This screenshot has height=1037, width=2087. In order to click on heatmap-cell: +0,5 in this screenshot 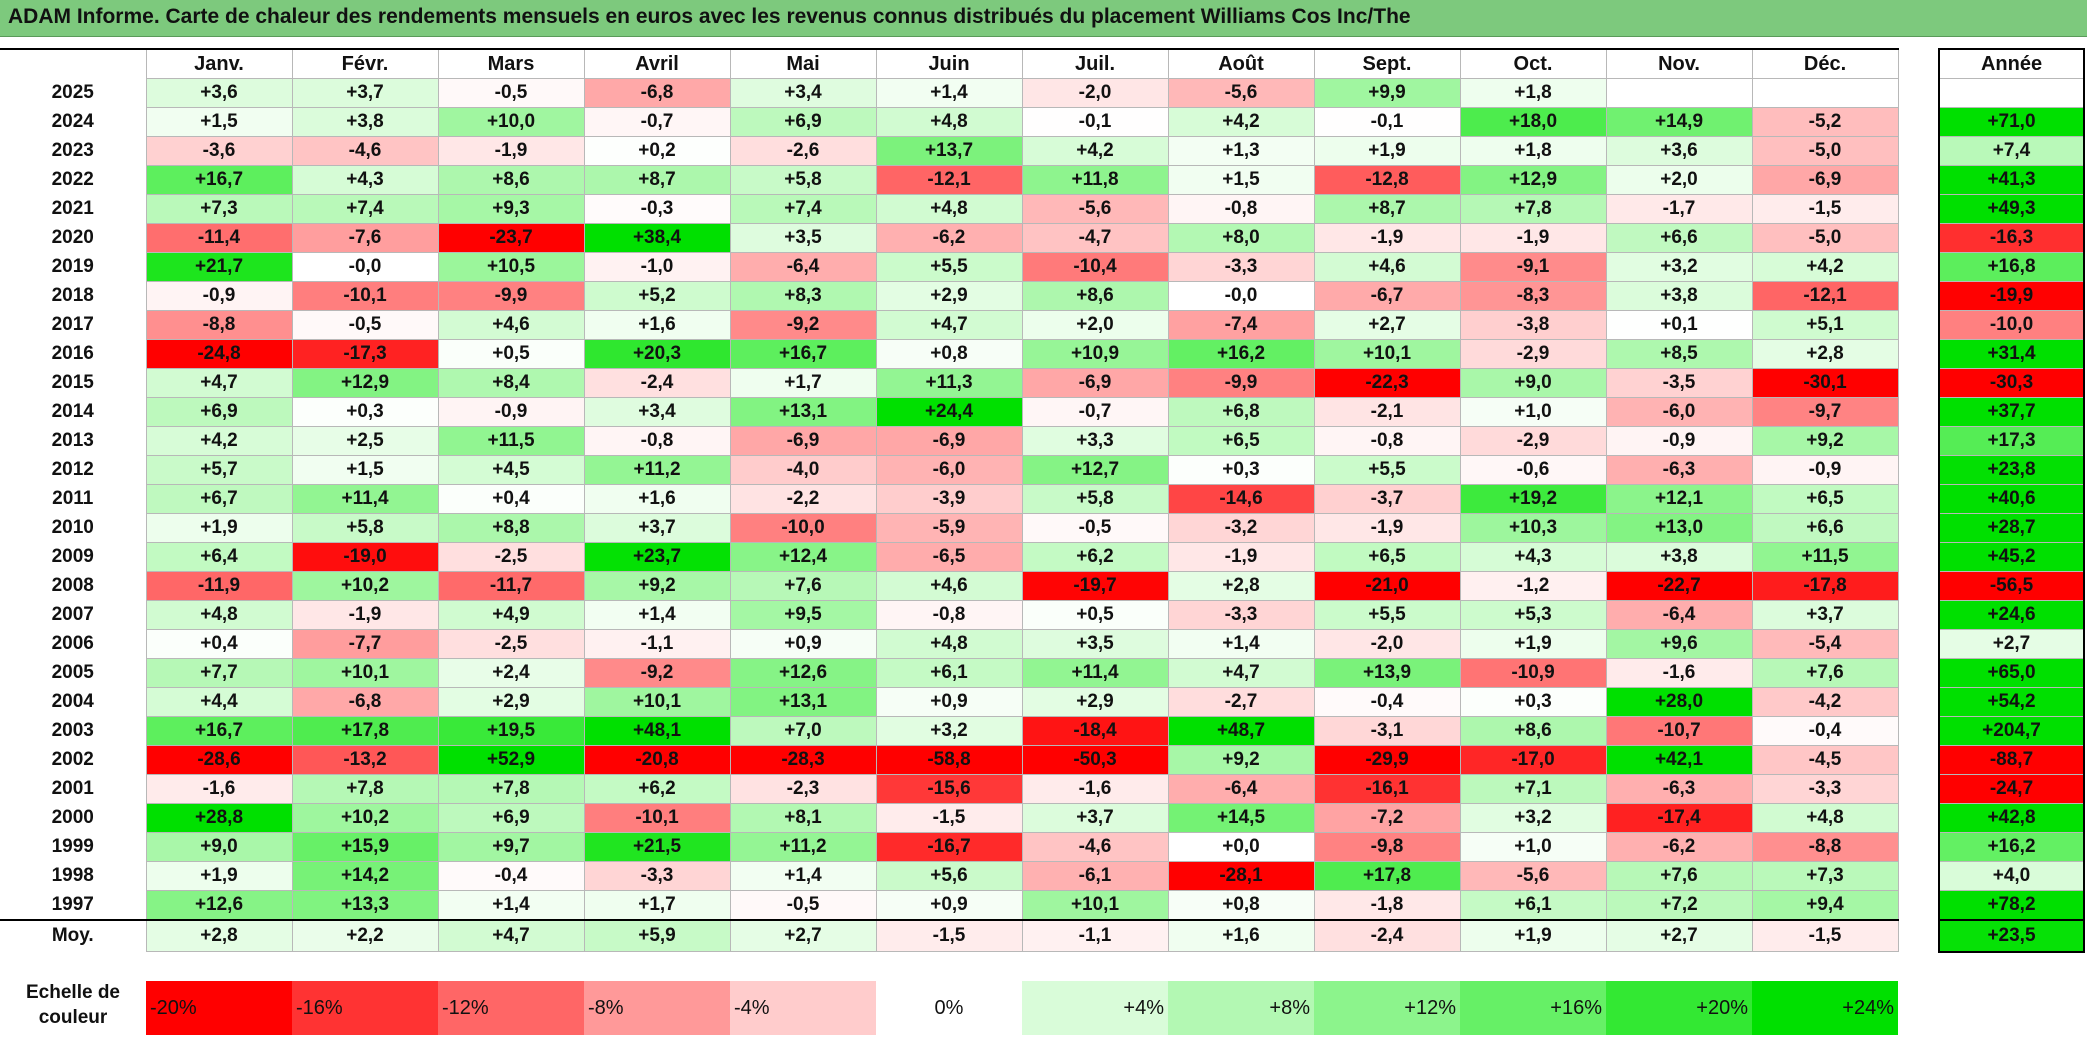, I will do `click(1095, 615)`.